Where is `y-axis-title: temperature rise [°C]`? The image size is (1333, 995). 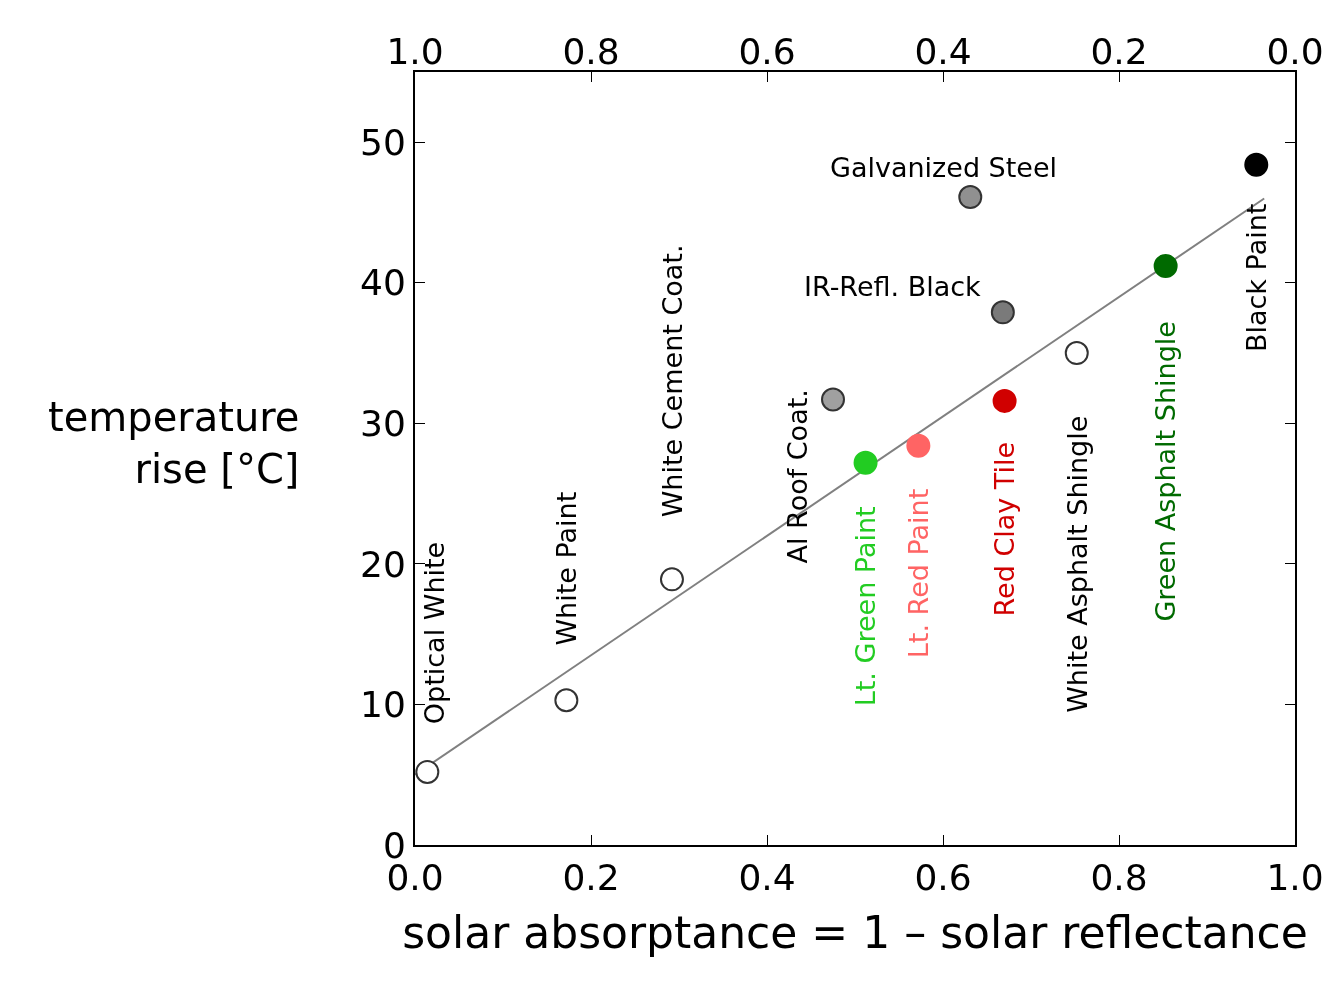 y-axis-title: temperature rise [°C] is located at coordinates (174, 443).